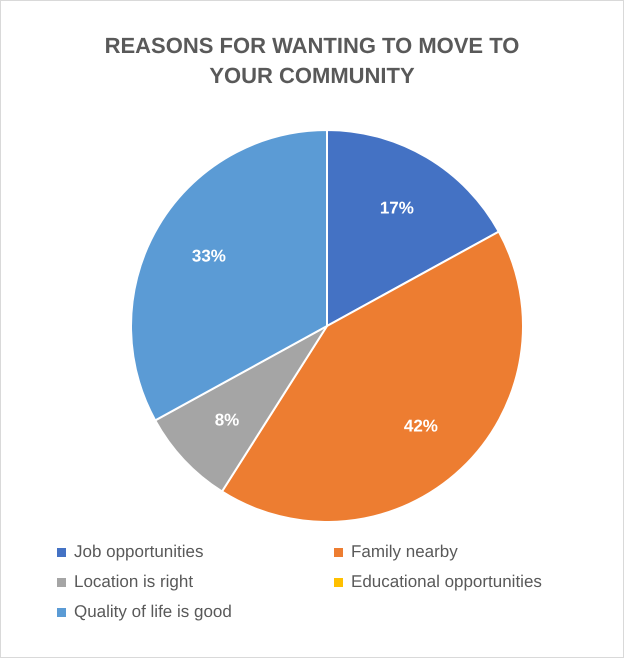  Describe the element at coordinates (312, 61) in the screenshot. I see `chart-title: REASONS FOR WANTING TO MOVE TO YOUR COMMUNITY` at that location.